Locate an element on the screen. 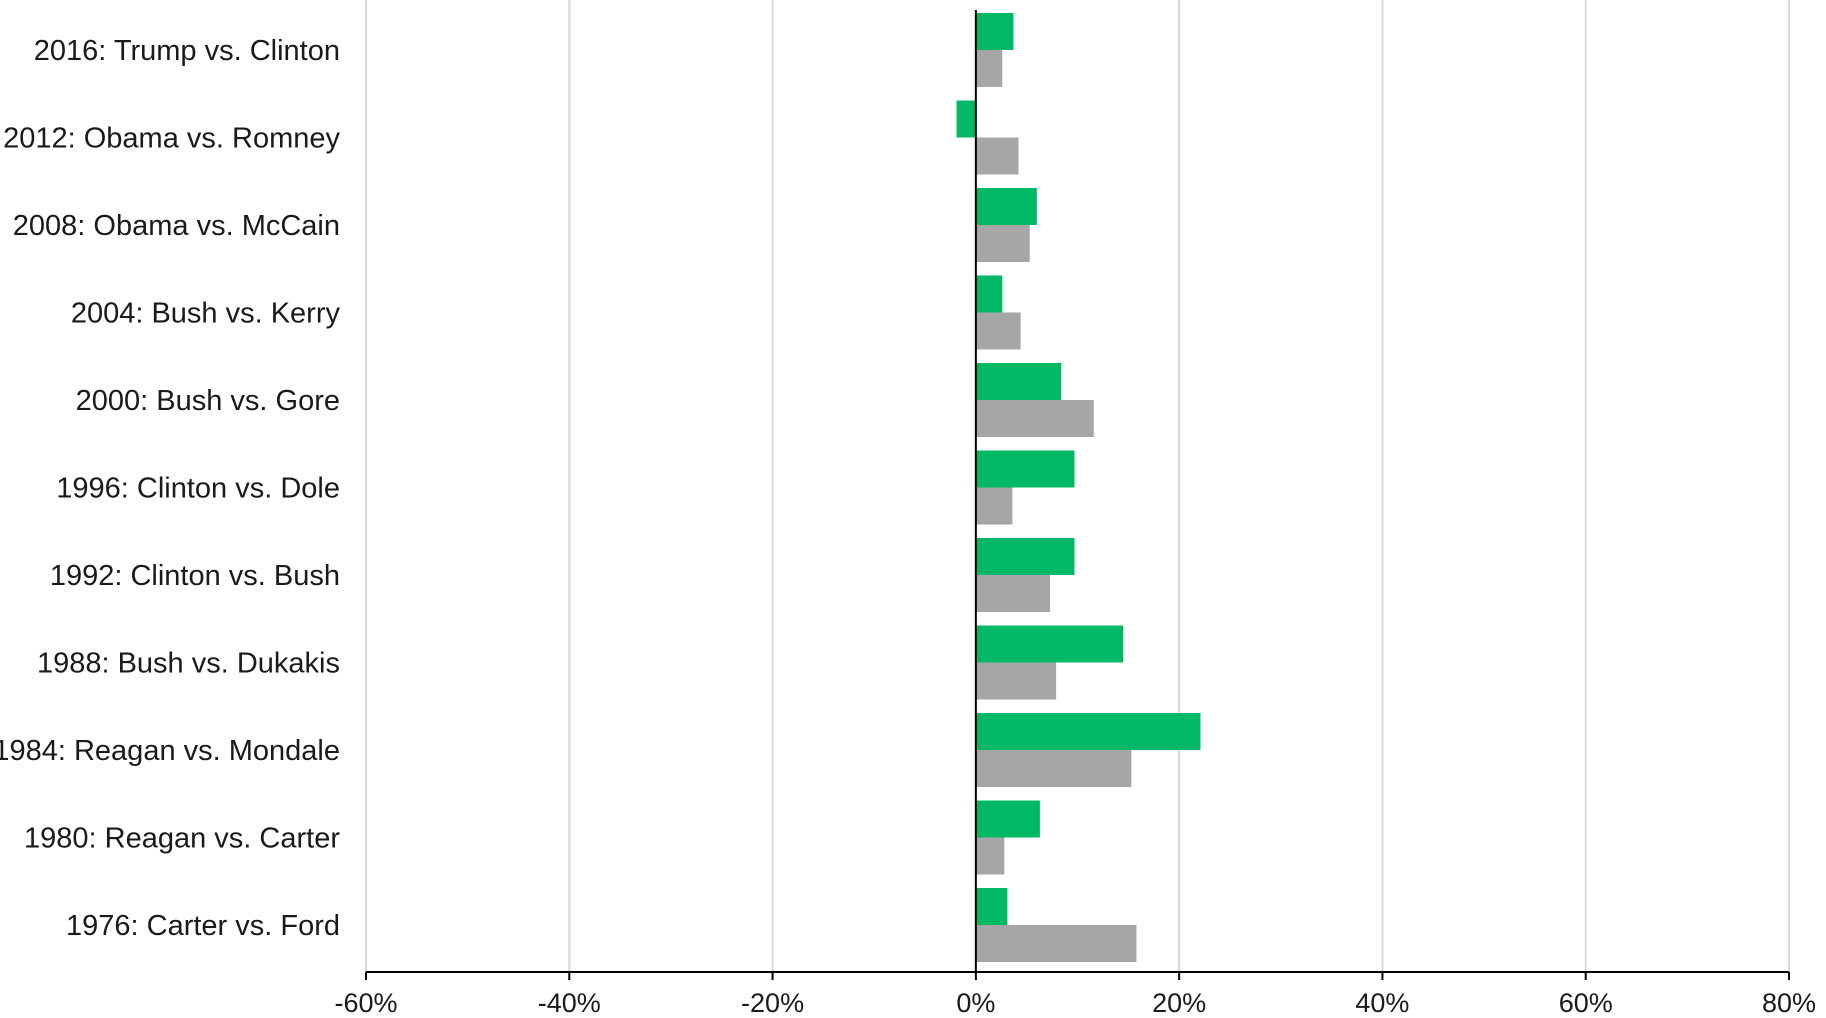 Image resolution: width=1826 pixels, height=1018 pixels. x-tick-label: -20% is located at coordinates (772, 1003).